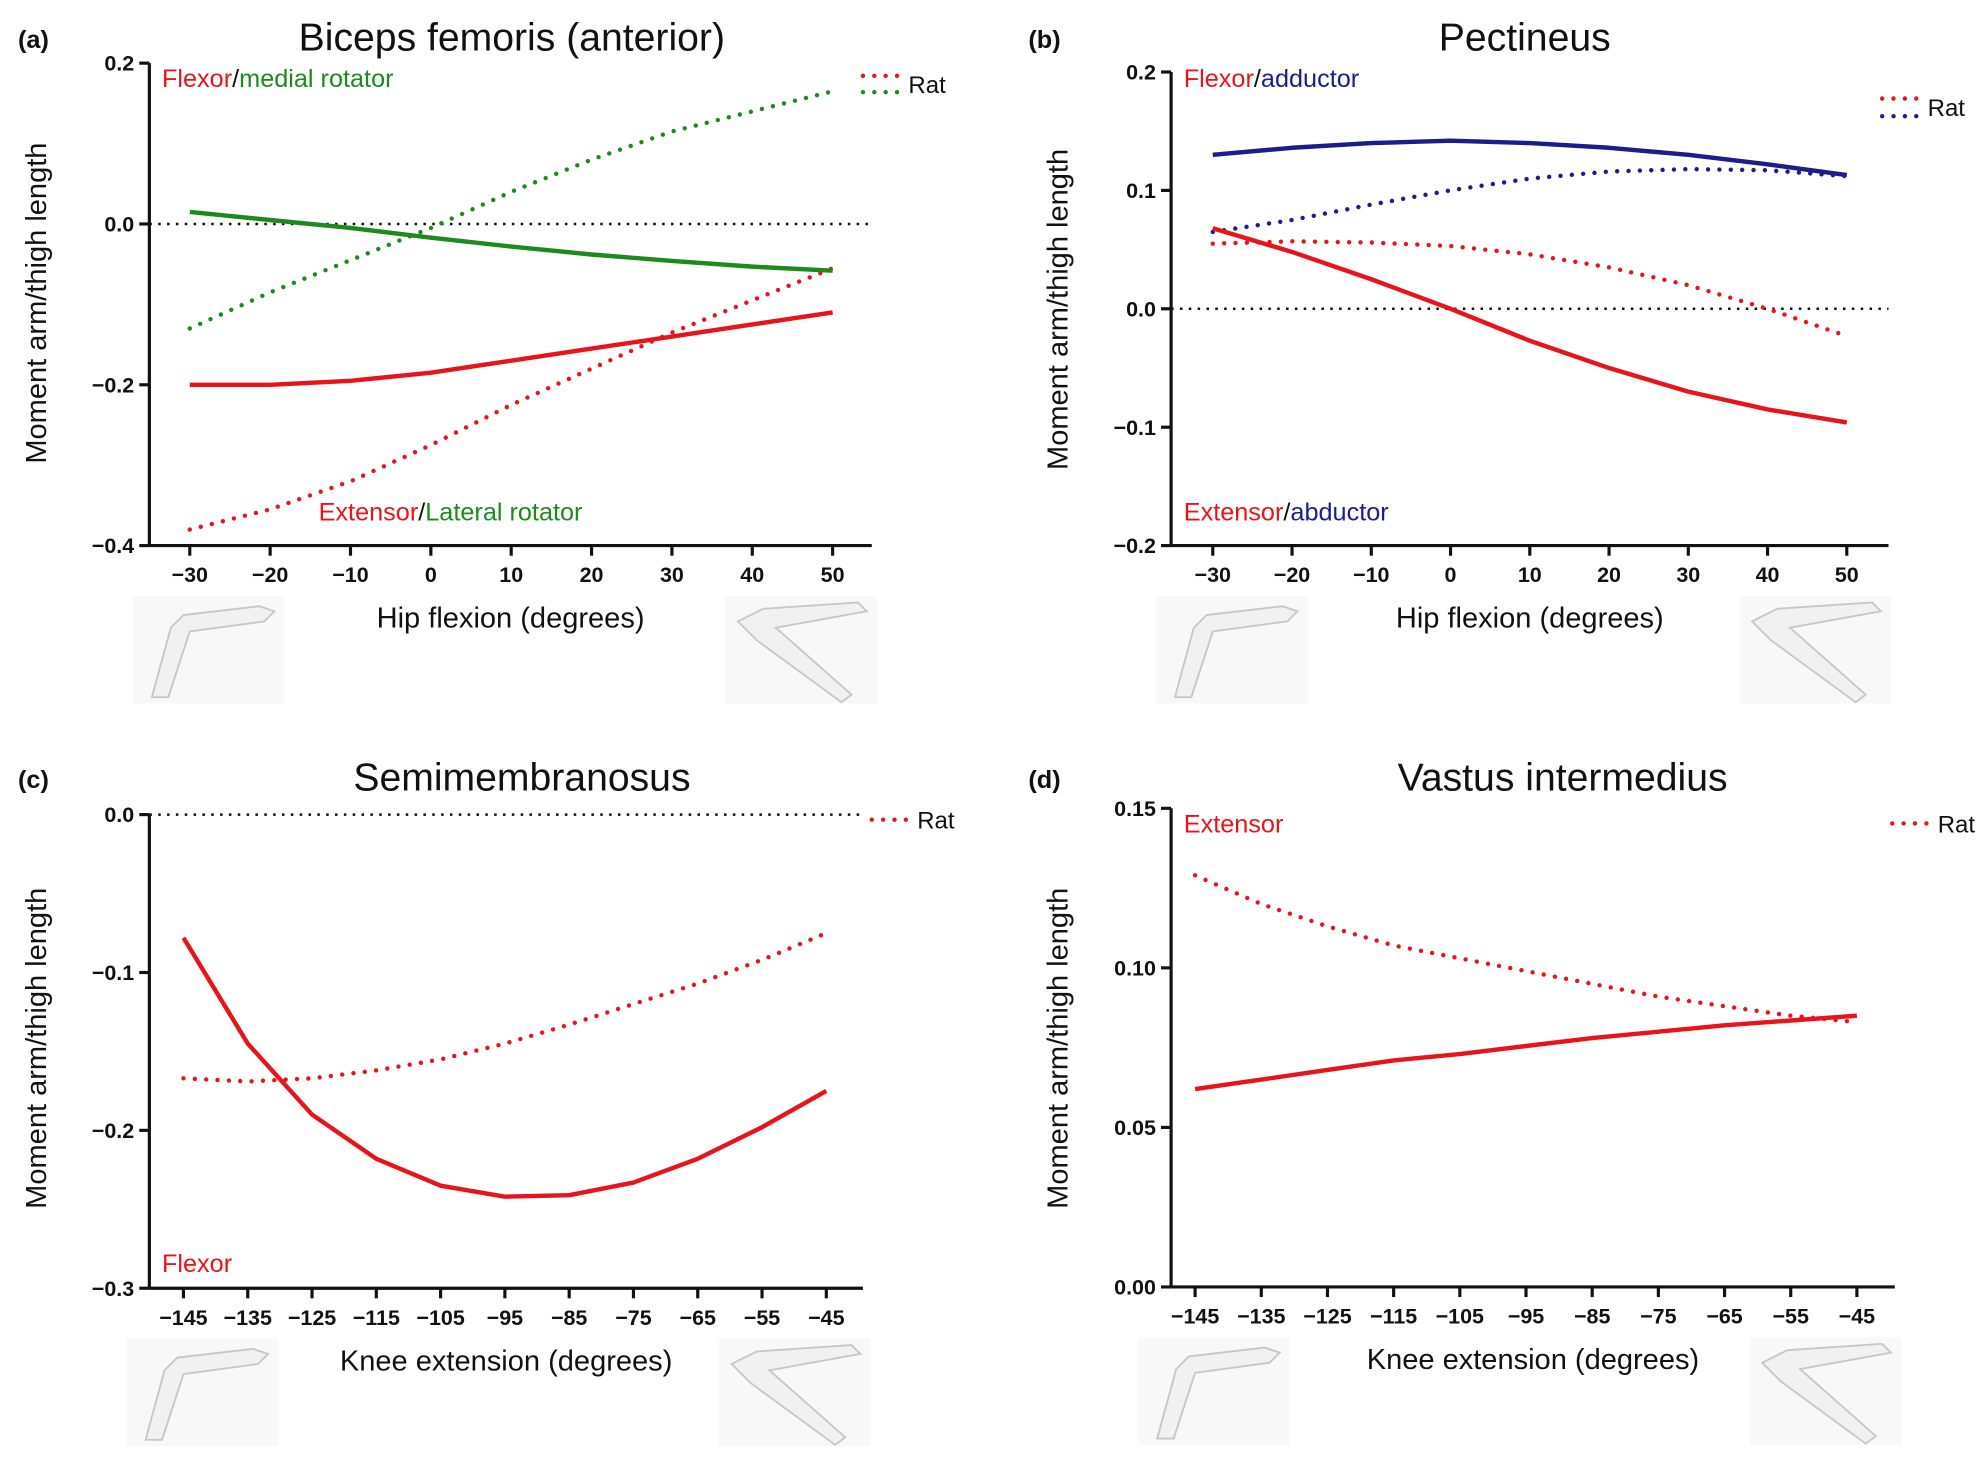 The image size is (1981, 1460). What do you see at coordinates (1530, 158) in the screenshot?
I see `series-blue-solid` at bounding box center [1530, 158].